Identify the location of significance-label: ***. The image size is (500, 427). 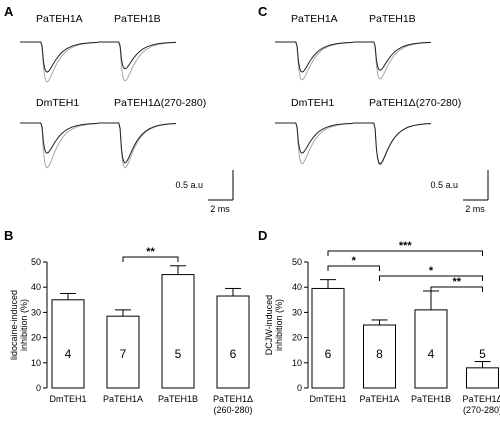
(406, 246).